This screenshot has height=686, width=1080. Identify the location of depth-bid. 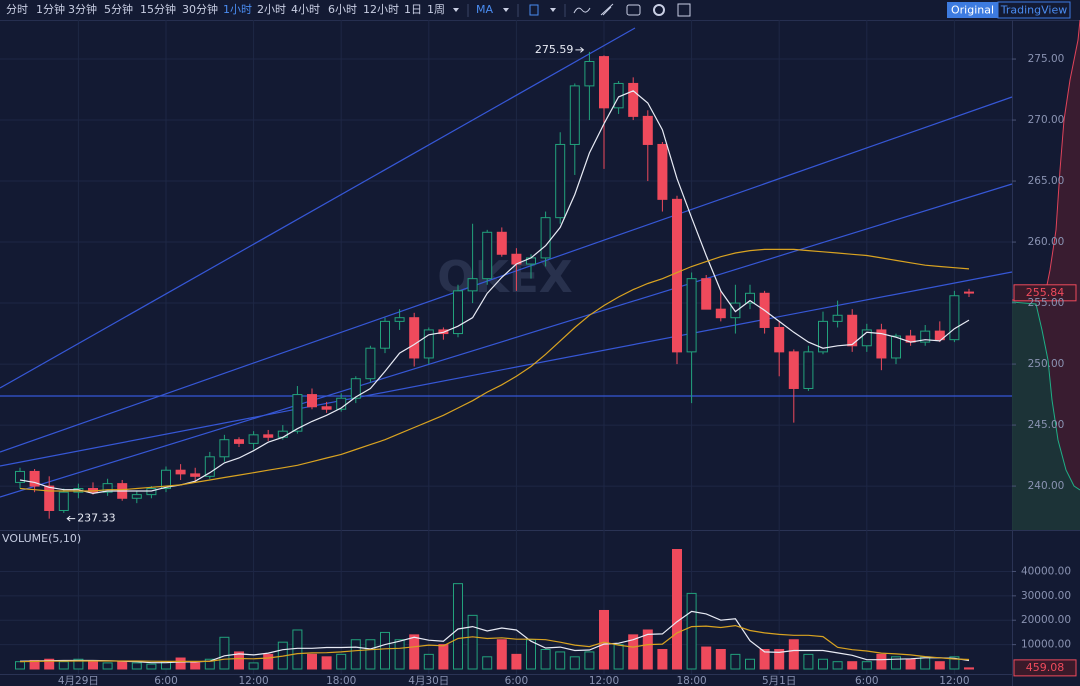
(1046, 416).